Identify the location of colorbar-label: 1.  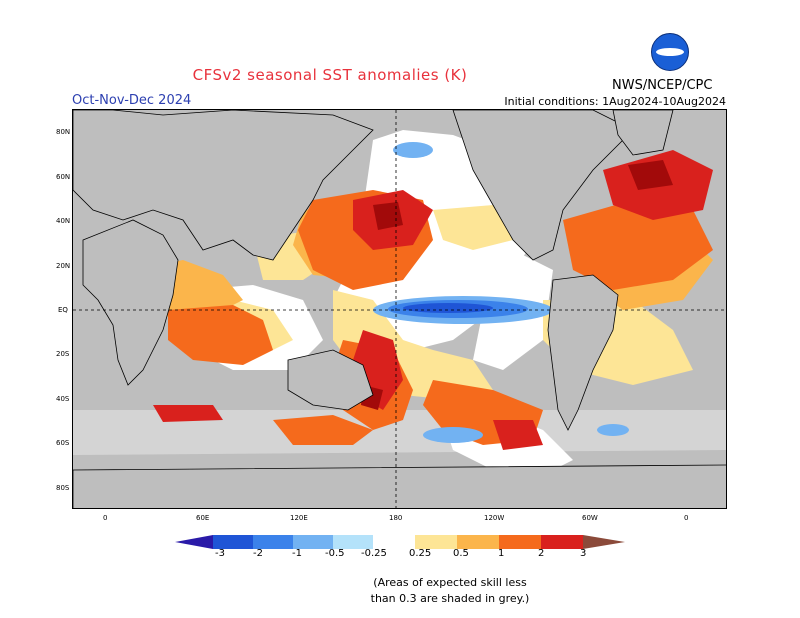
(501, 553).